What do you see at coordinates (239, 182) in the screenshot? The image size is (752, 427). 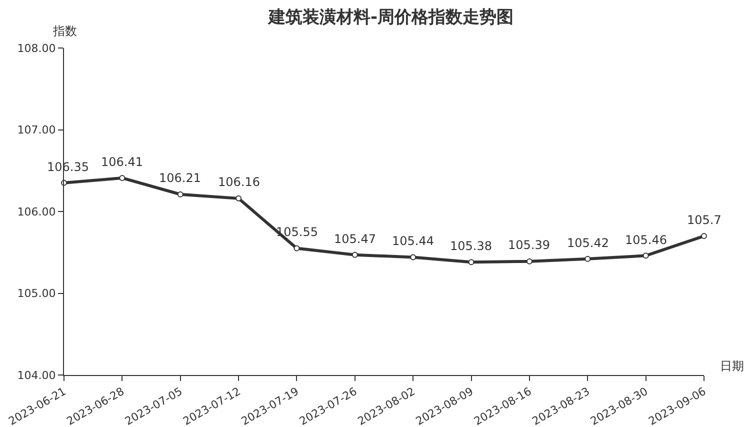 I see `data-label: 106.16` at bounding box center [239, 182].